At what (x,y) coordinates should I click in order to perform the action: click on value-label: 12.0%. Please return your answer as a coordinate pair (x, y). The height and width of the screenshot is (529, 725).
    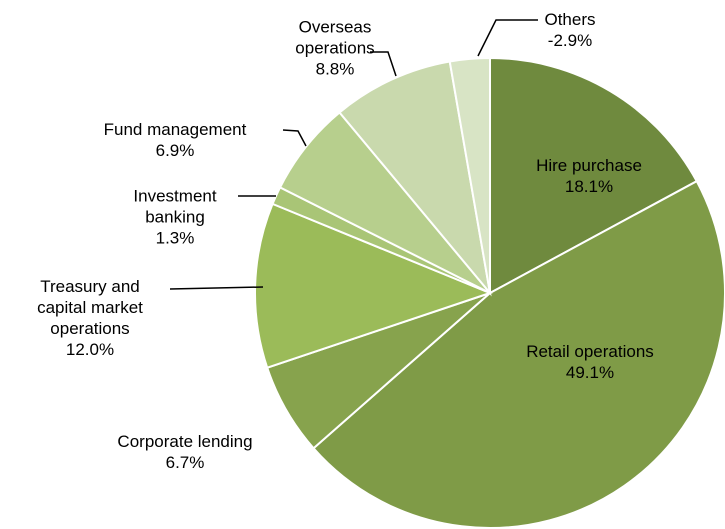
    Looking at the image, I should click on (90, 349).